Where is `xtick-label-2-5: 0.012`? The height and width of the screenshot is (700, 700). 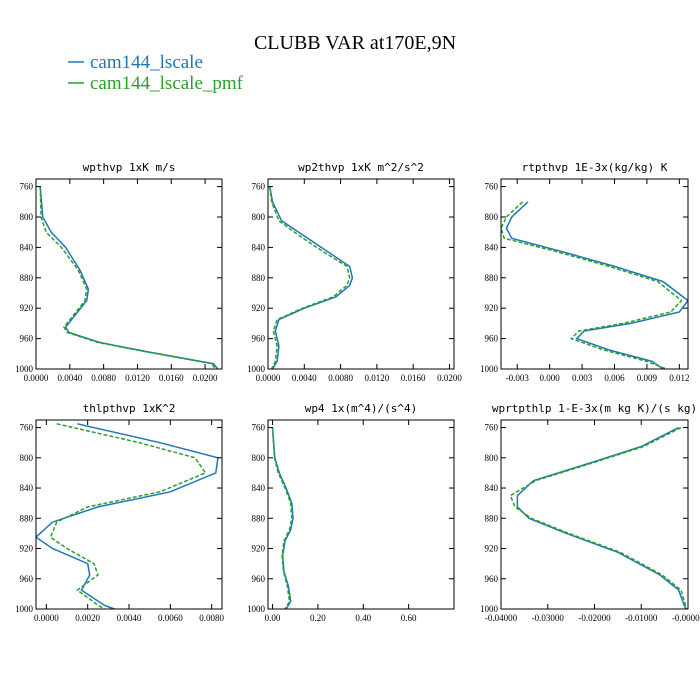
xtick-label-2-5: 0.012 is located at coordinates (679, 378).